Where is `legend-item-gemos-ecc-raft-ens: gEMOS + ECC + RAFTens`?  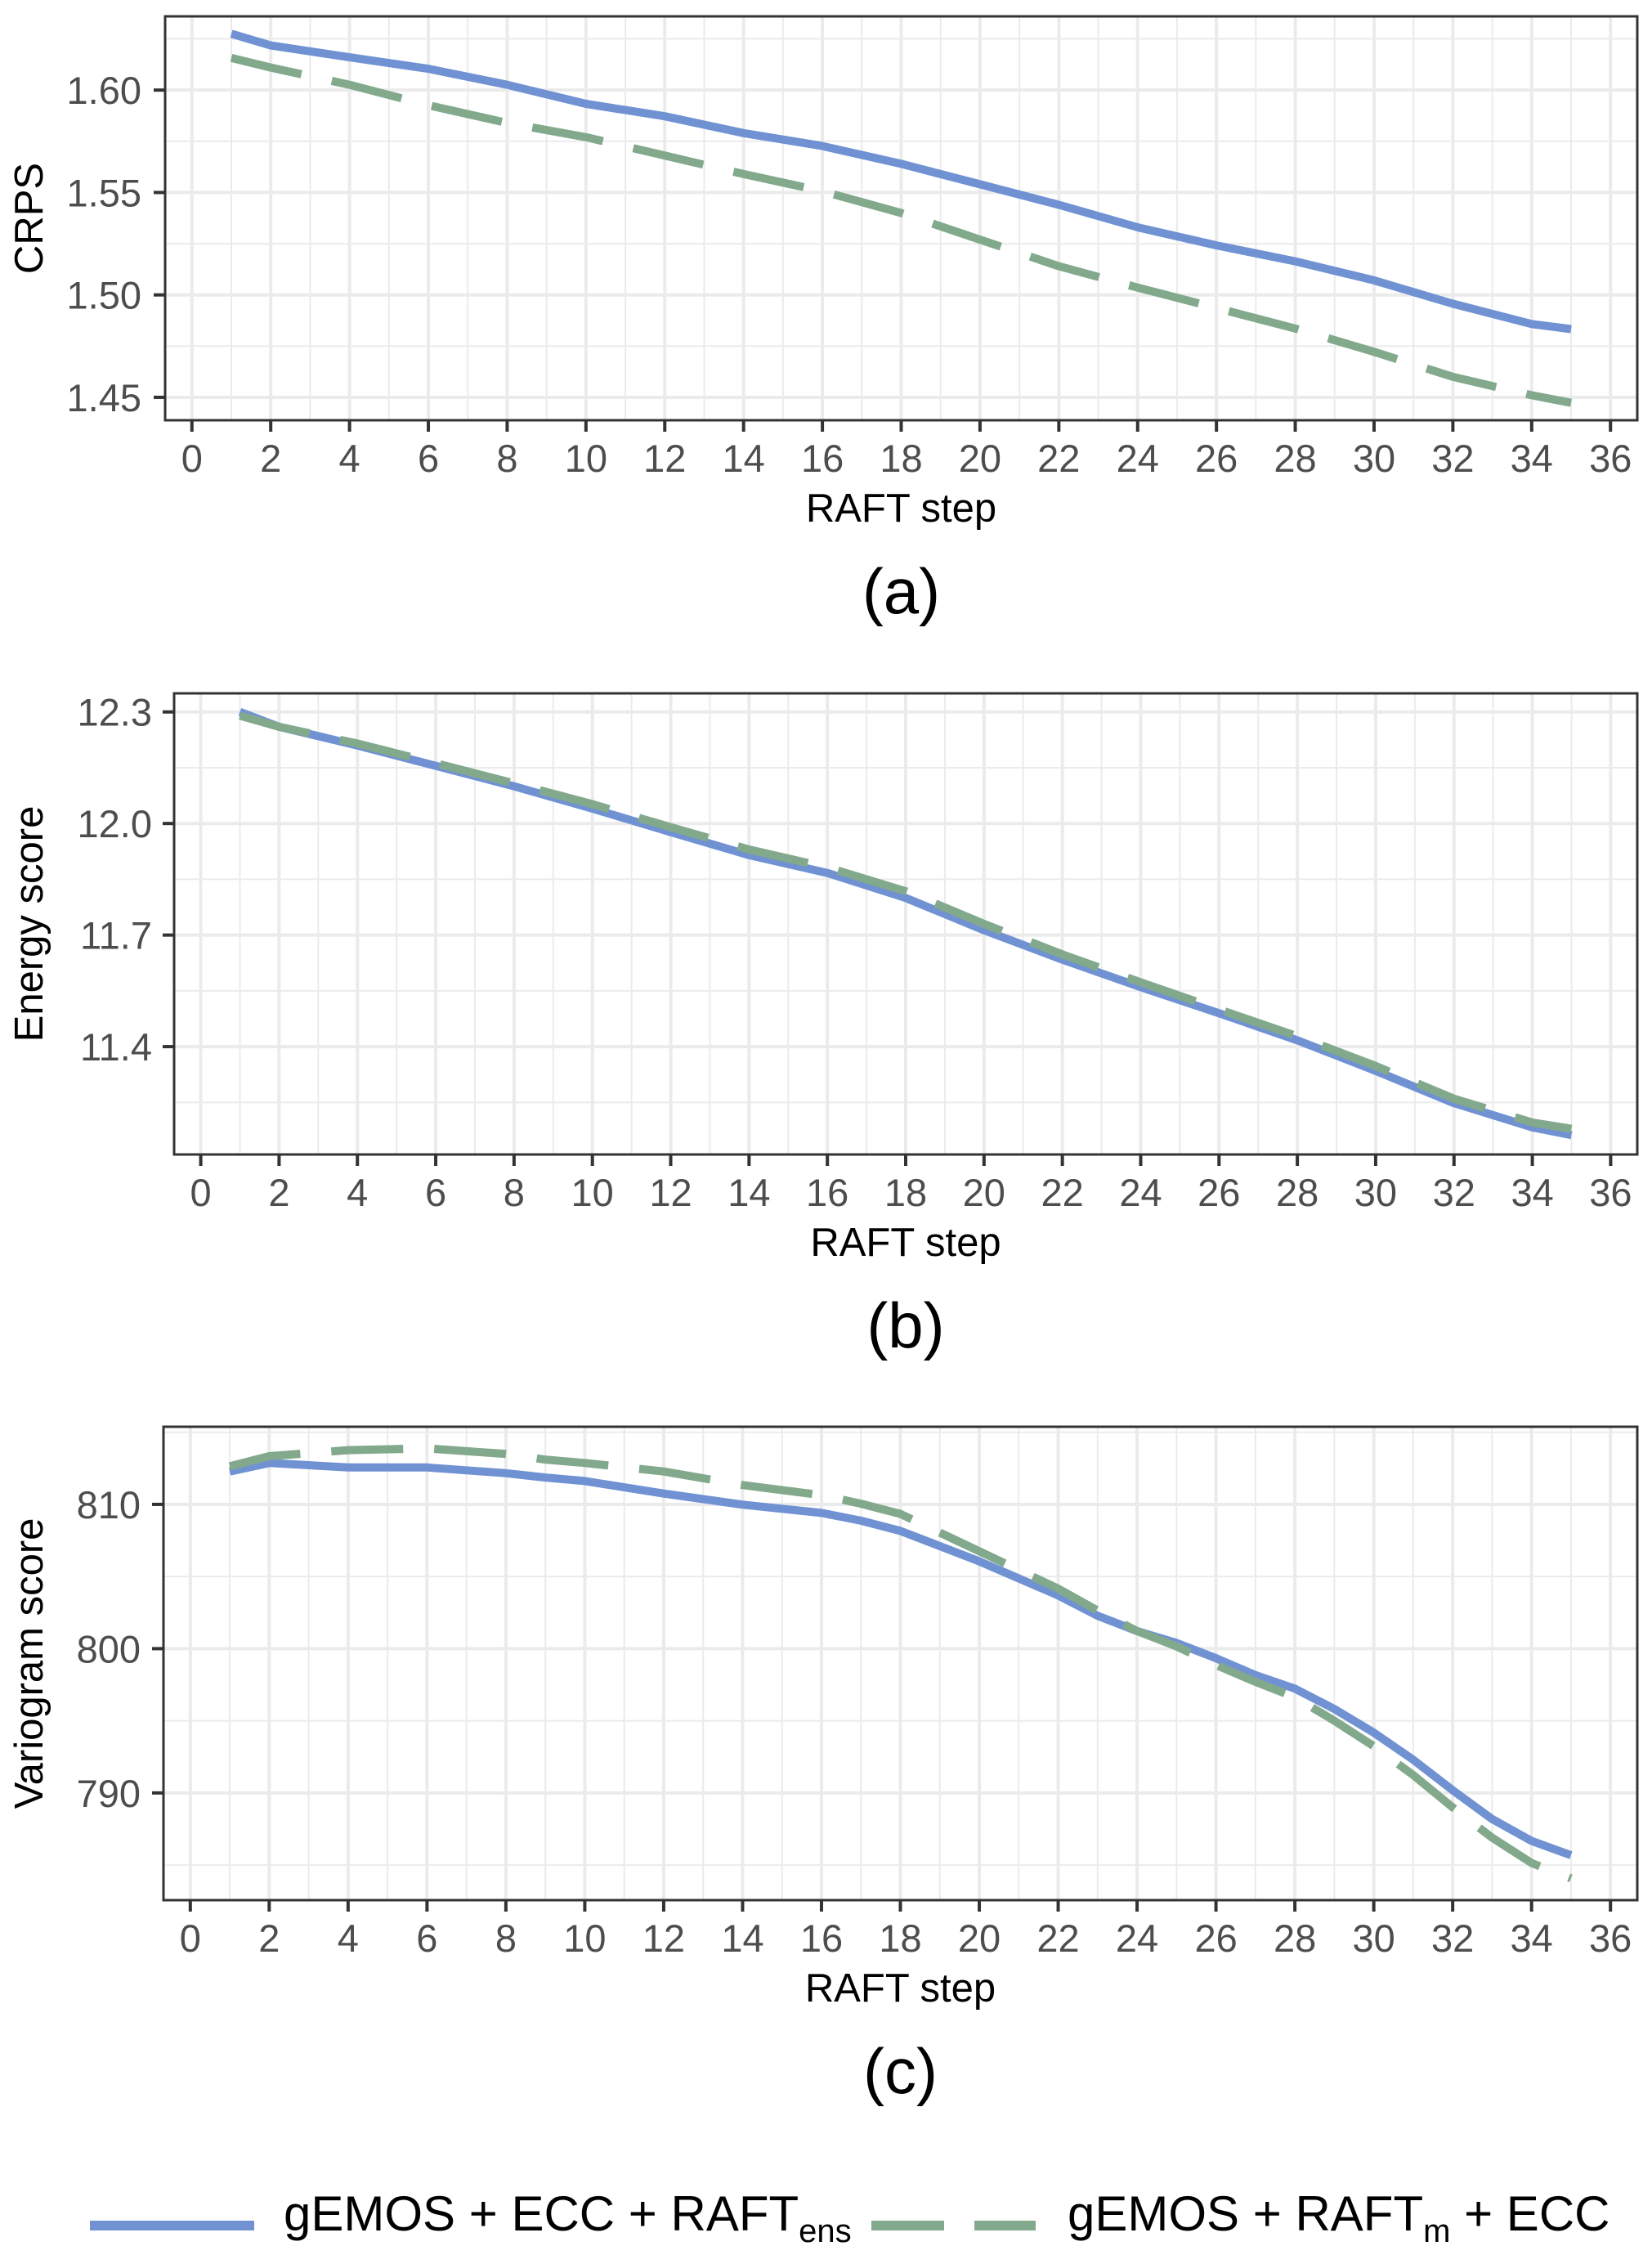
legend-item-gemos-ecc-raft-ens: gEMOS + ECC + RAFTens is located at coordinates (471, 2218).